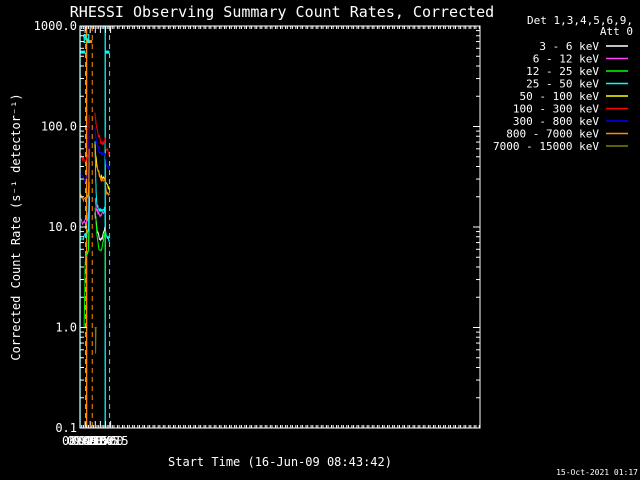 Image resolution: width=640 pixels, height=480 pixels. Describe the element at coordinates (66, 328) in the screenshot. I see `y-tick-label: 1.0` at that location.